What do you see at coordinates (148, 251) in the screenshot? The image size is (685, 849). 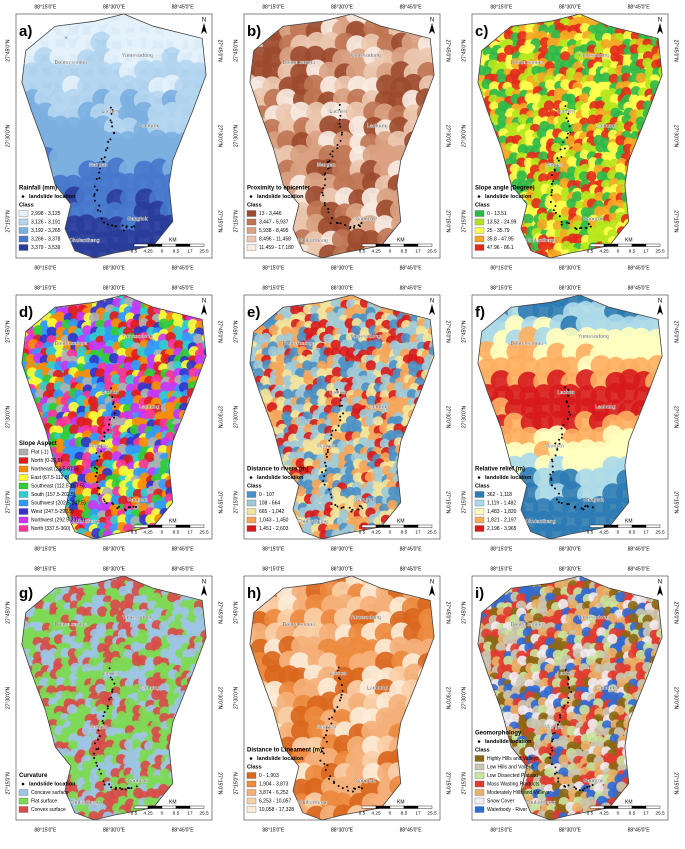 I see `scale-label: 4.25` at bounding box center [148, 251].